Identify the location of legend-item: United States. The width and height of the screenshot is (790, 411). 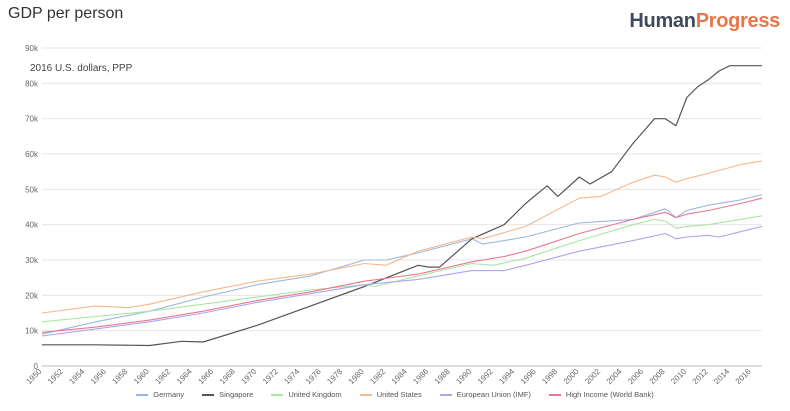
(390, 394).